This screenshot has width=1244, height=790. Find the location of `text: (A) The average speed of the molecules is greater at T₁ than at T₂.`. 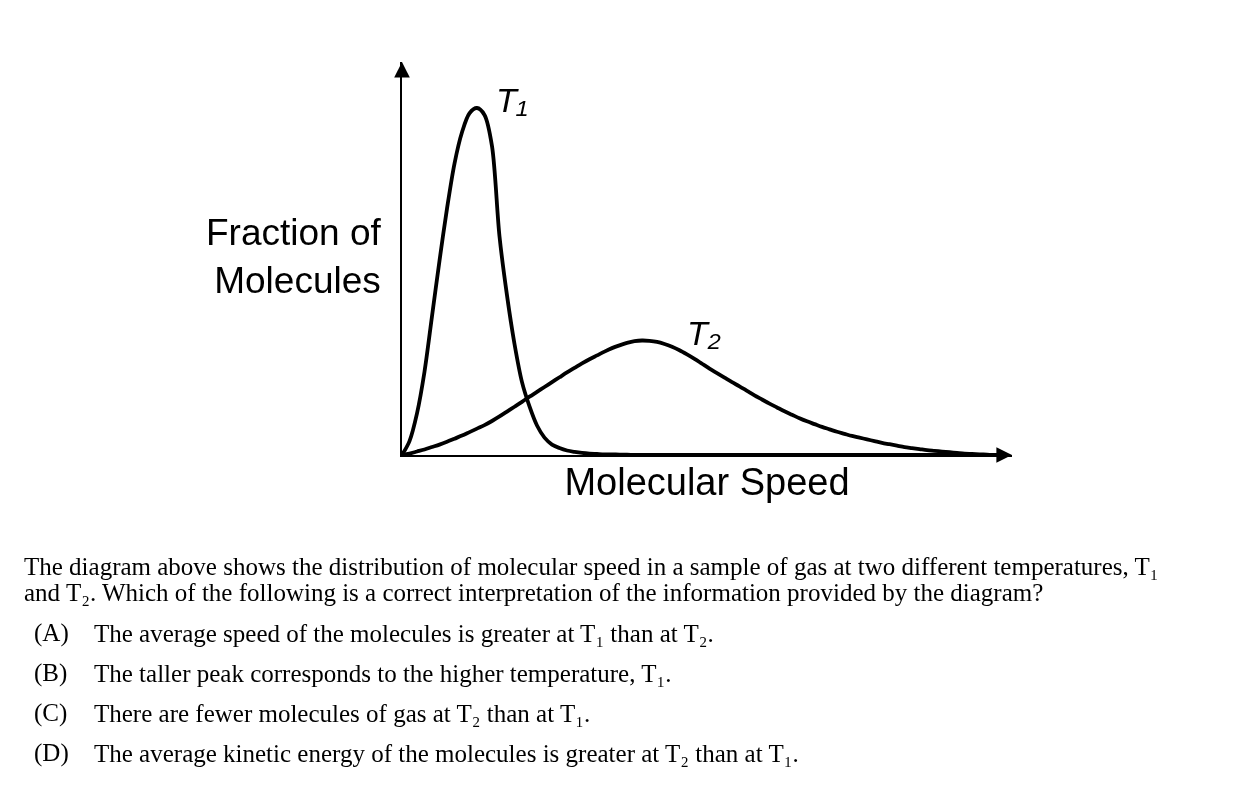

text: (A) The average speed of the molecules is greater at T₁ than at T₂. is located at coordinates (374, 633).